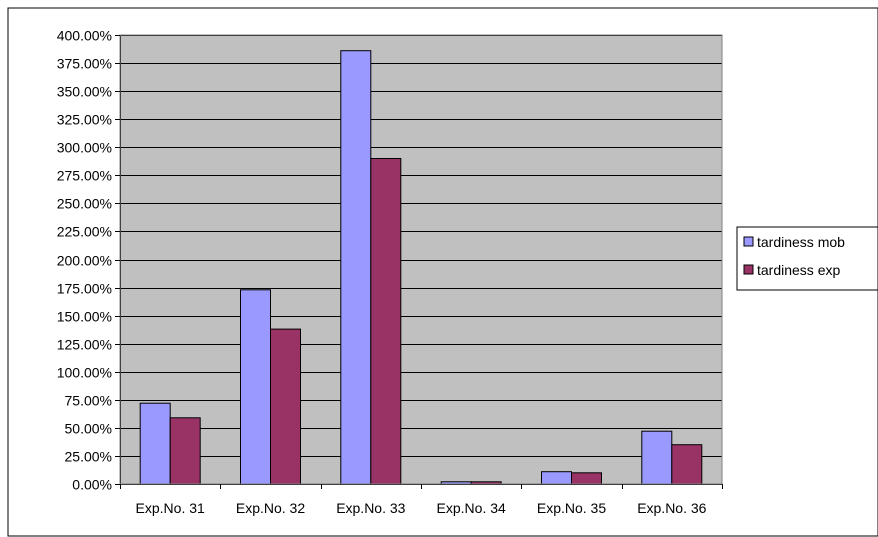  Describe the element at coordinates (471, 508) in the screenshot. I see `x-category-label: Exp.No. 34` at that location.